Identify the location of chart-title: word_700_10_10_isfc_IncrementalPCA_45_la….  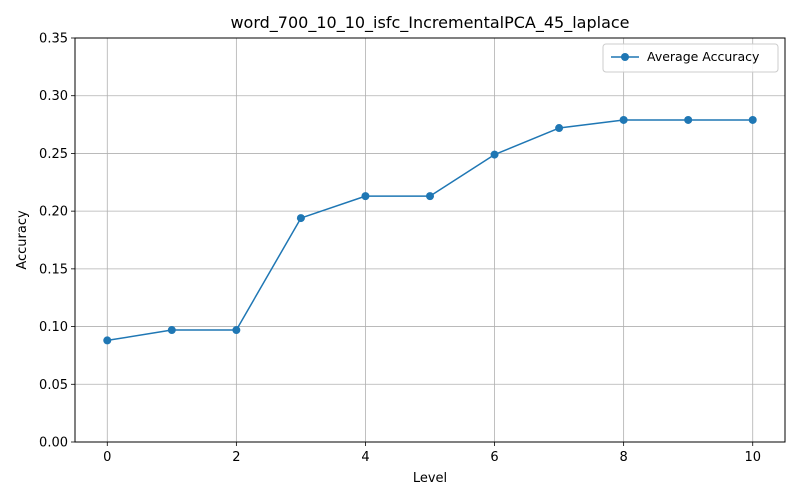
(429, 23).